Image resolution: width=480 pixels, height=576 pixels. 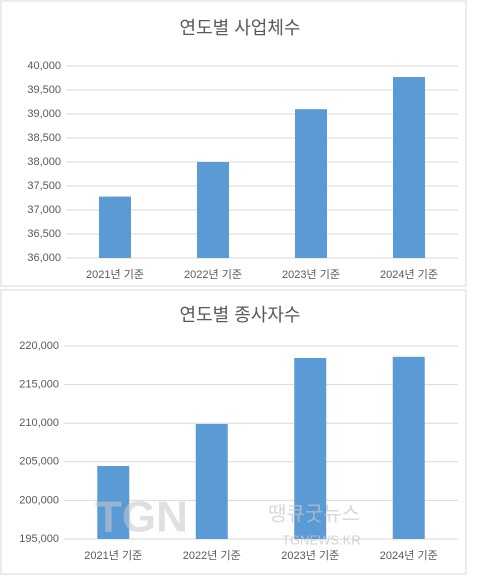 What do you see at coordinates (44, 162) in the screenshot?
I see `y-tick-label: 38,000` at bounding box center [44, 162].